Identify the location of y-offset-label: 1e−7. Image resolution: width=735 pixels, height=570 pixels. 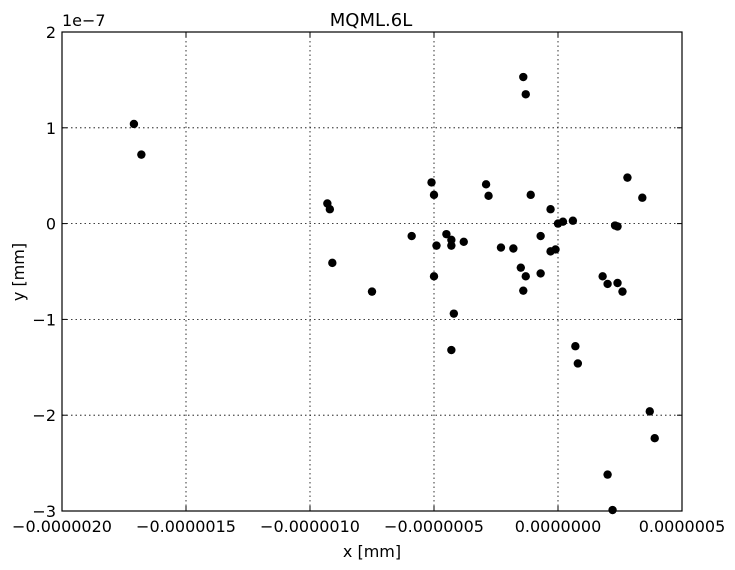
(84, 20).